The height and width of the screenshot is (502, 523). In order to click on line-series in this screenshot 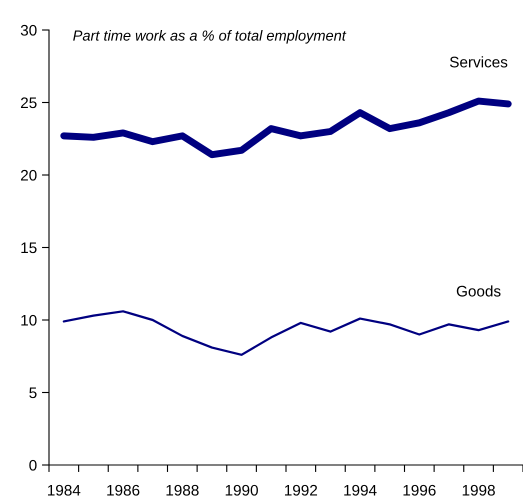, I will do `click(286, 333)`.